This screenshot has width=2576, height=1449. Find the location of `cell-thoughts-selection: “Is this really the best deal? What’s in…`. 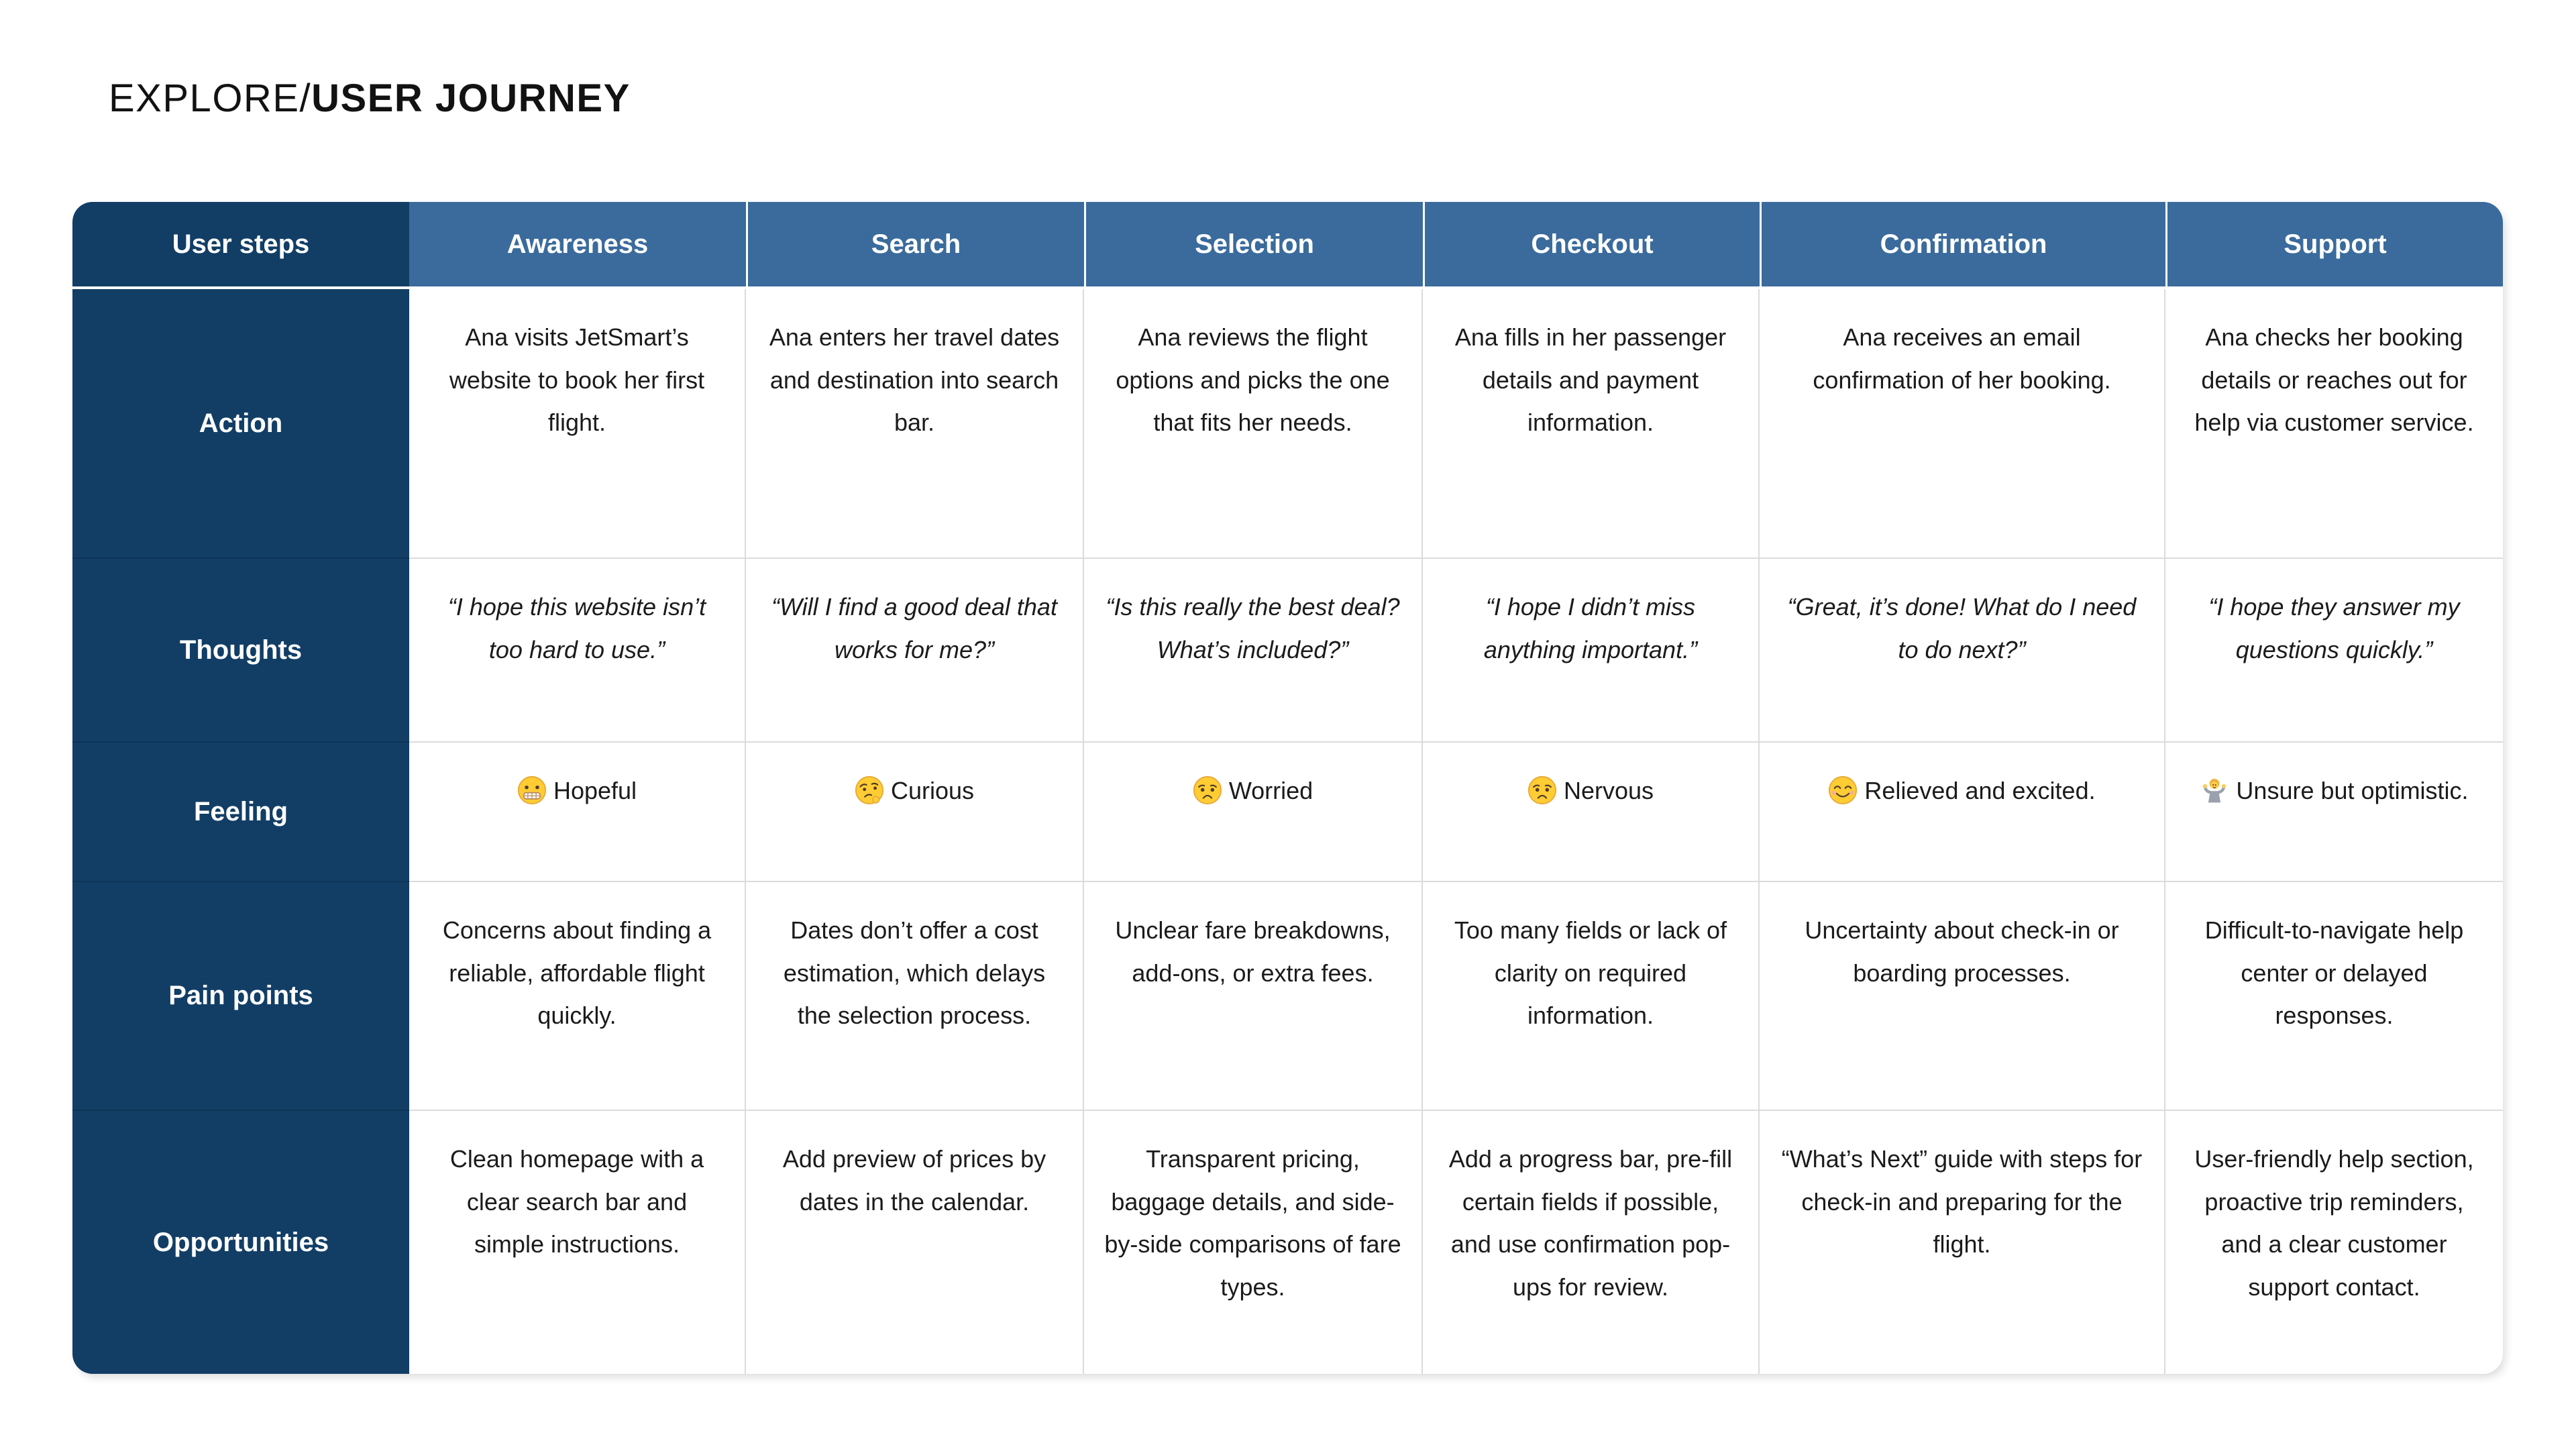

cell-thoughts-selection: “Is this really the best deal? What’s in… is located at coordinates (1253, 651).